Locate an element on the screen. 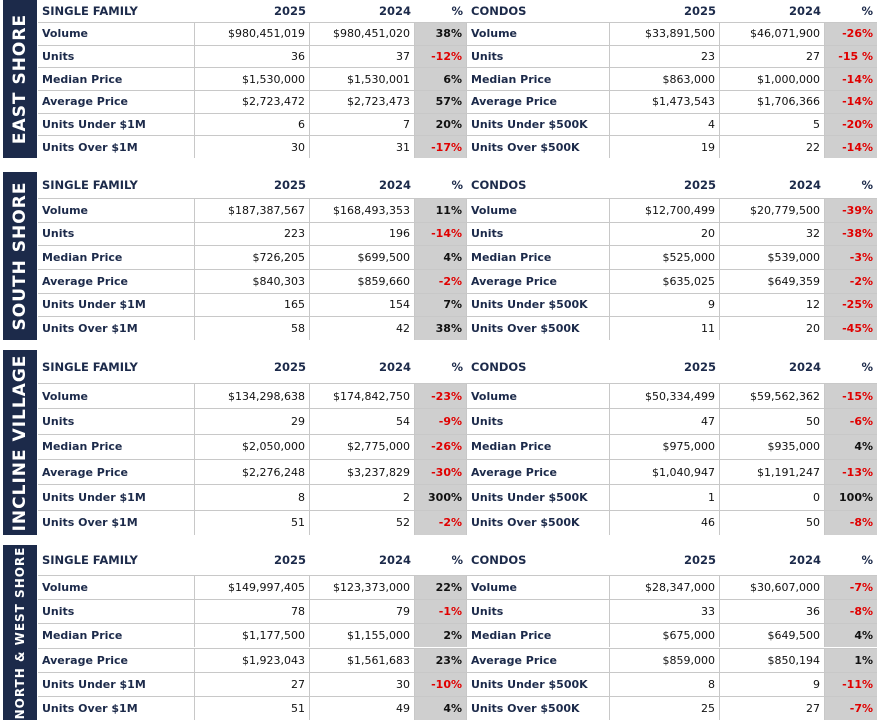  value-cell: $525,000 is located at coordinates (665, 257).